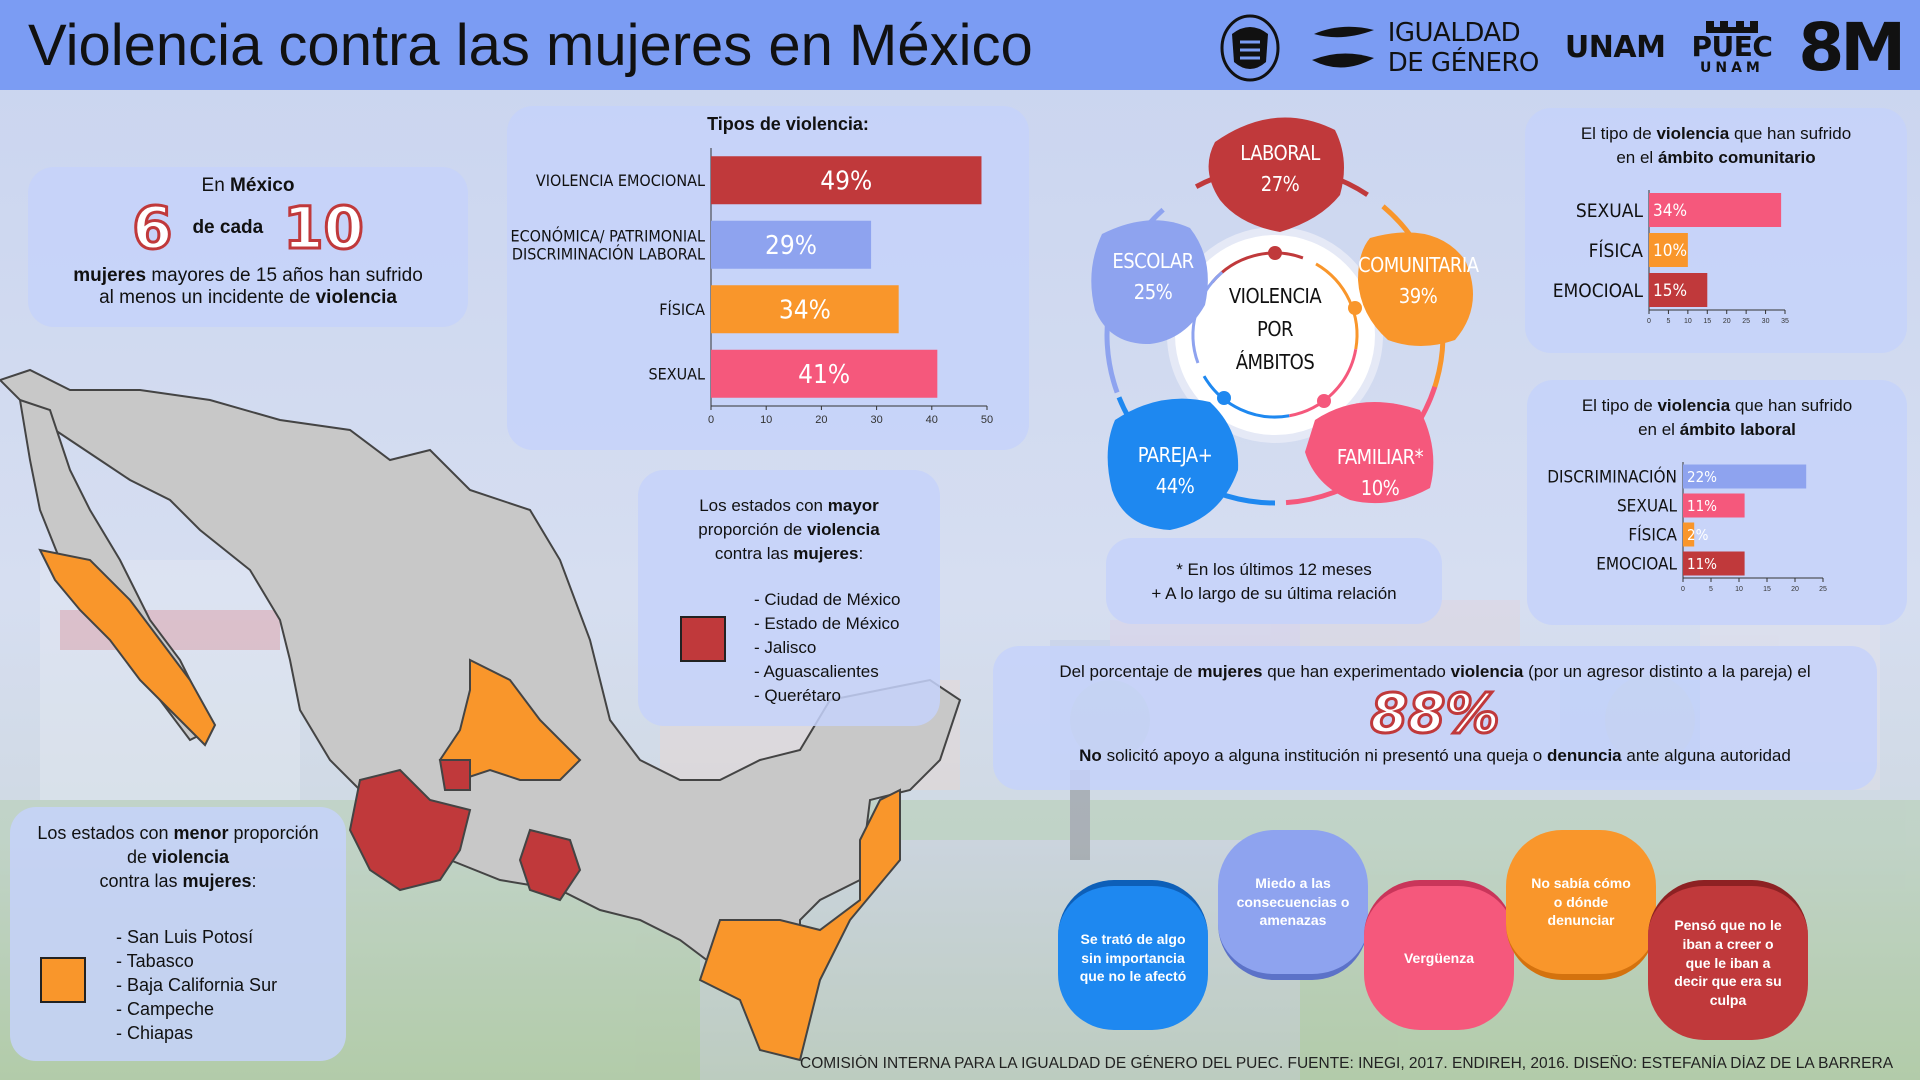 Image resolution: width=1920 pixels, height=1080 pixels. What do you see at coordinates (1423, 48) in the screenshot?
I see `igualdad-genero-logo: IGUALDAD DE GÉNERO` at bounding box center [1423, 48].